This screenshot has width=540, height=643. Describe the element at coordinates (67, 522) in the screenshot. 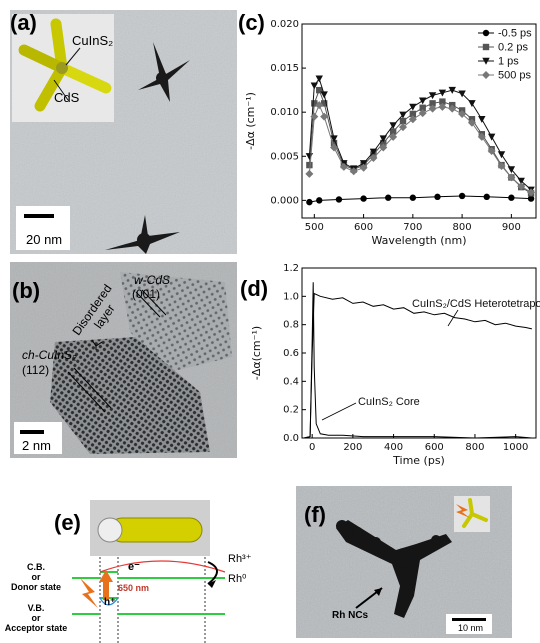

I see `panel-e-label: (e)` at that location.